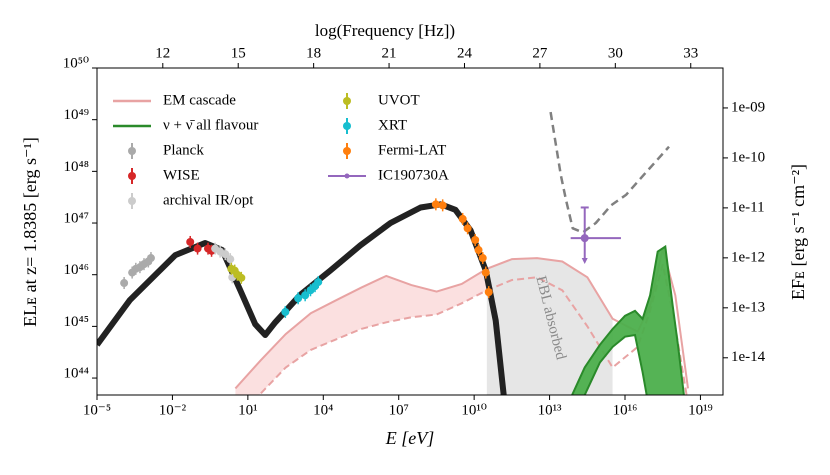 This screenshot has width=830, height=475. I want to click on x-tick-label: 10¹⁹, so click(700, 410).